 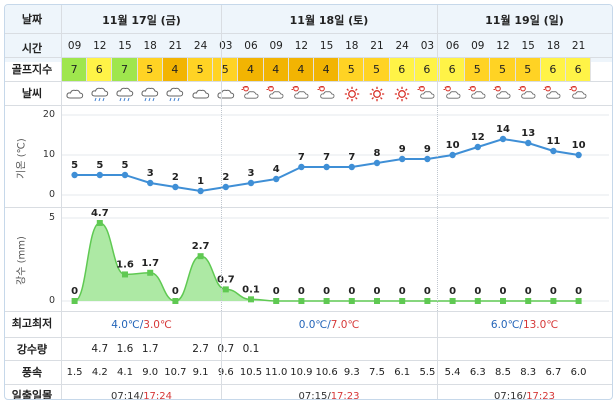 What do you see at coordinates (225, 372) in the screenshot?
I see `wind-speed-cell: 9.6` at bounding box center [225, 372].